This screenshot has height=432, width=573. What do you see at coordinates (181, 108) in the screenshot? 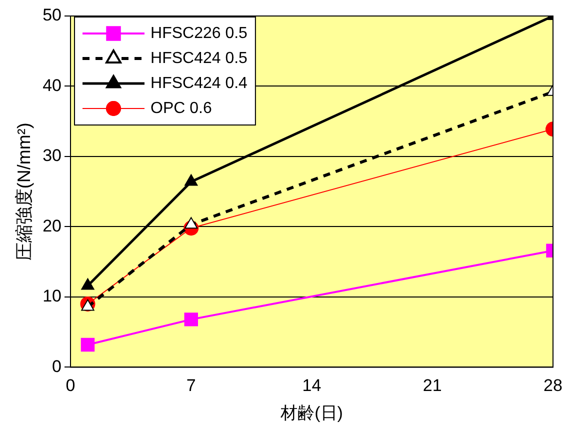
I see `legend-label: OPC 0.6` at bounding box center [181, 108].